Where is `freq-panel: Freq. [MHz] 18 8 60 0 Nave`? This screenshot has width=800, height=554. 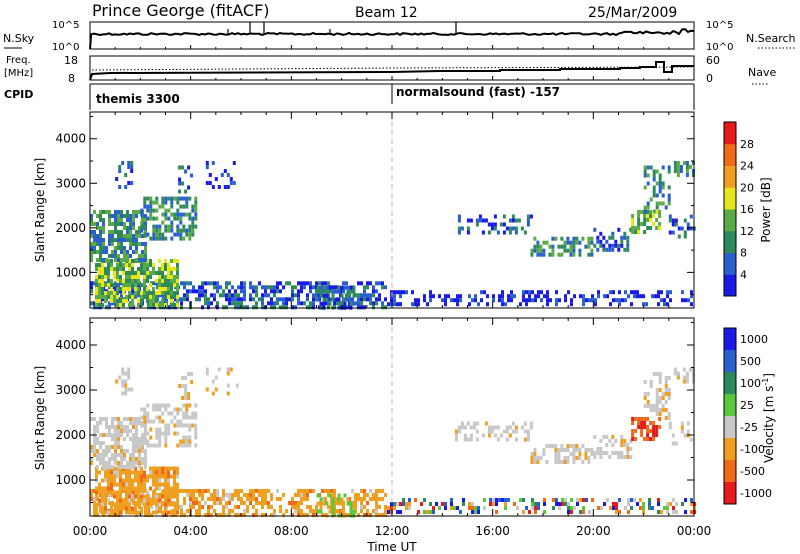 freq-panel: Freq. [MHz] 18 8 60 0 Nave is located at coordinates (390, 69).